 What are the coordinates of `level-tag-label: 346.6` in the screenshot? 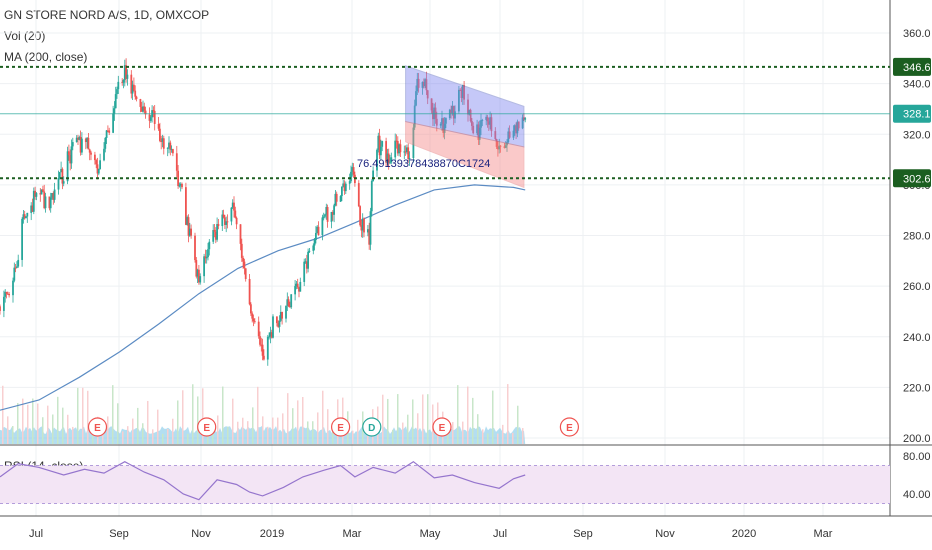 It's located at (917, 68).